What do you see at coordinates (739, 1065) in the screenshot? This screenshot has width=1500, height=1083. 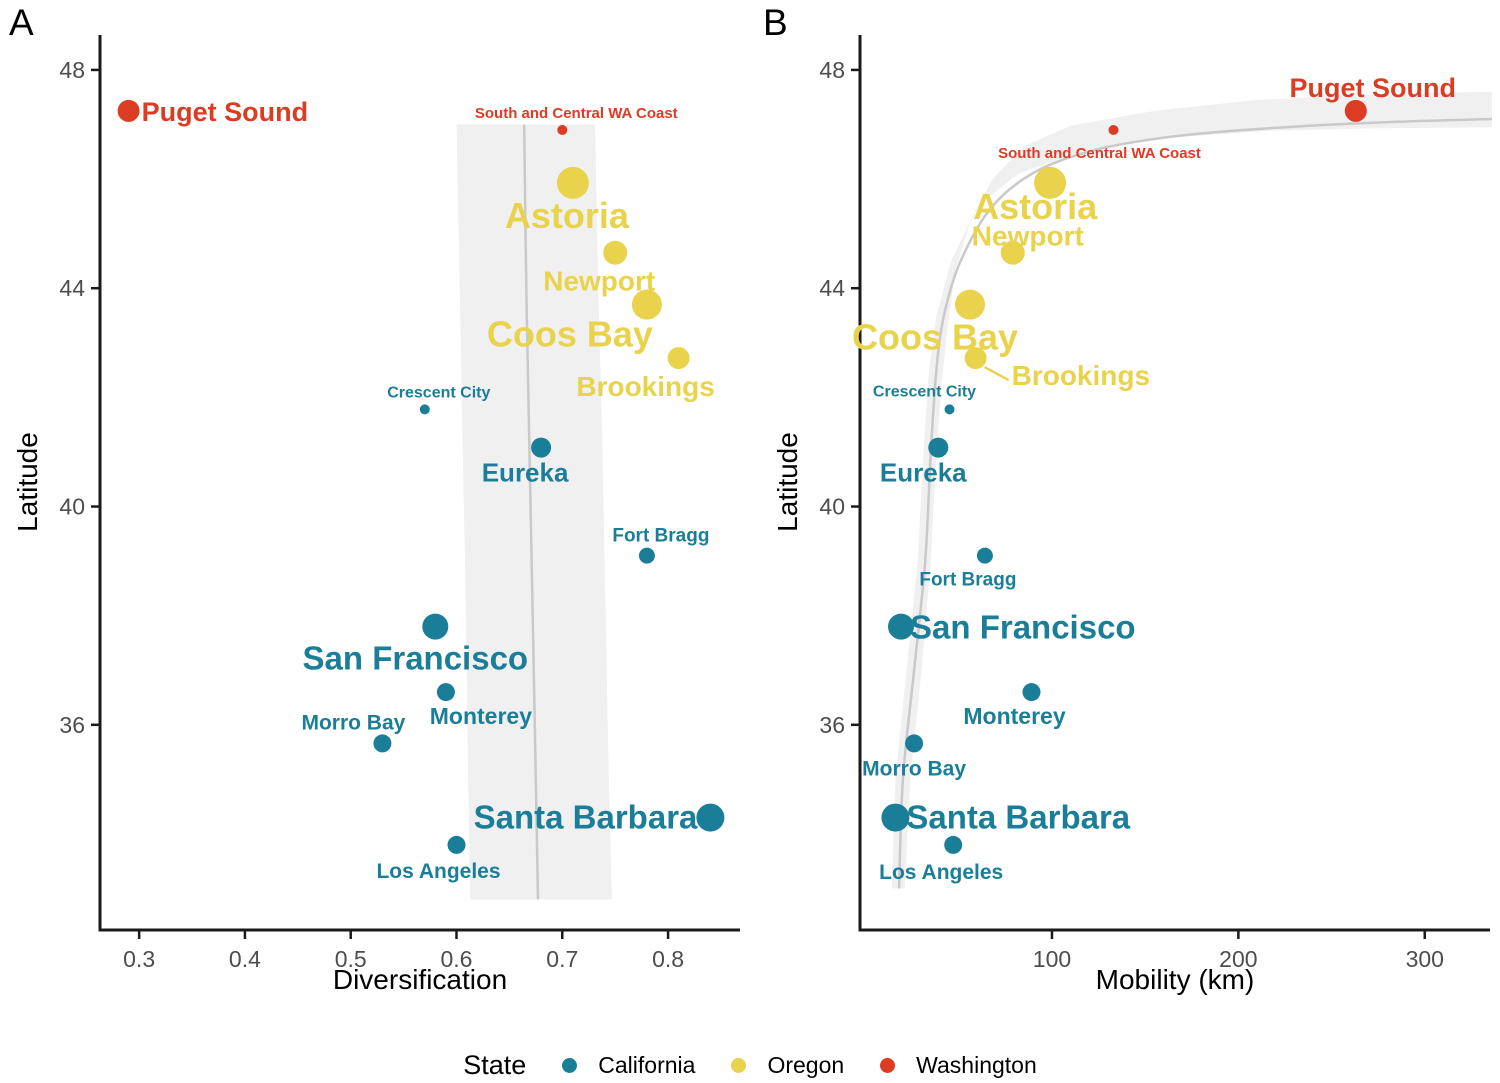 I see `oregon-dot-icon` at bounding box center [739, 1065].